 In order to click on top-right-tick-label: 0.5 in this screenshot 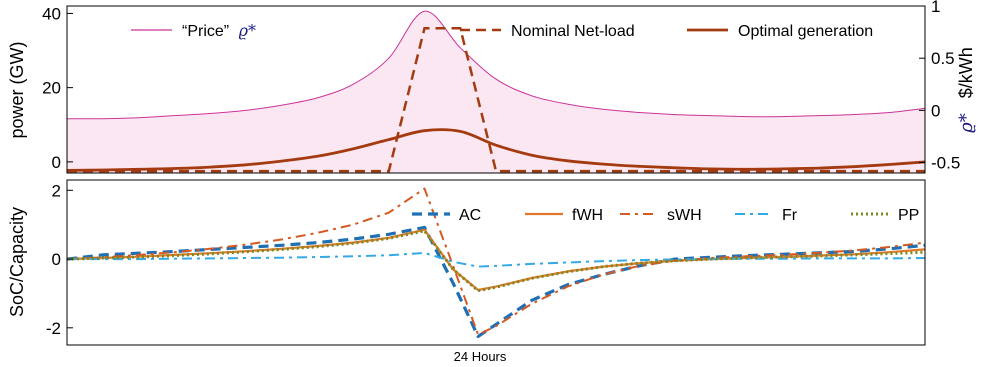, I will do `click(943, 58)`.